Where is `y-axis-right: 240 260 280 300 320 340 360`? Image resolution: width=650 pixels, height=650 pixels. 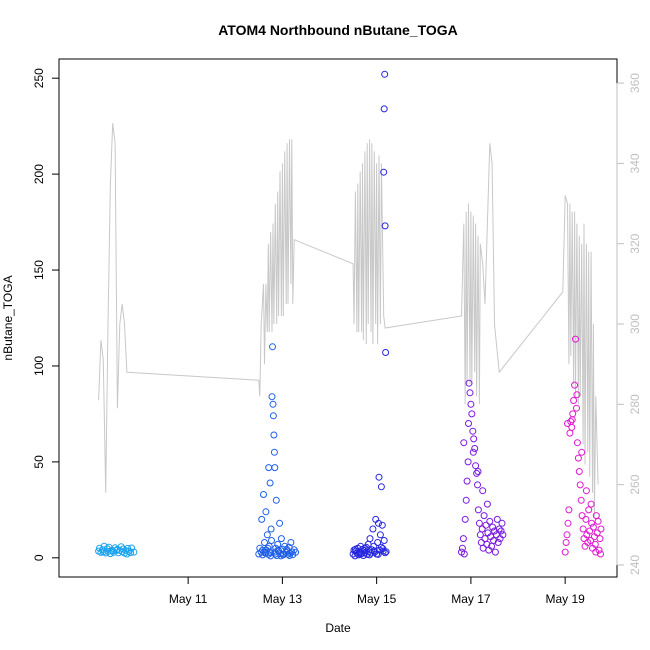
y-axis-right: 240 260 280 300 320 340 360 is located at coordinates (629, 324).